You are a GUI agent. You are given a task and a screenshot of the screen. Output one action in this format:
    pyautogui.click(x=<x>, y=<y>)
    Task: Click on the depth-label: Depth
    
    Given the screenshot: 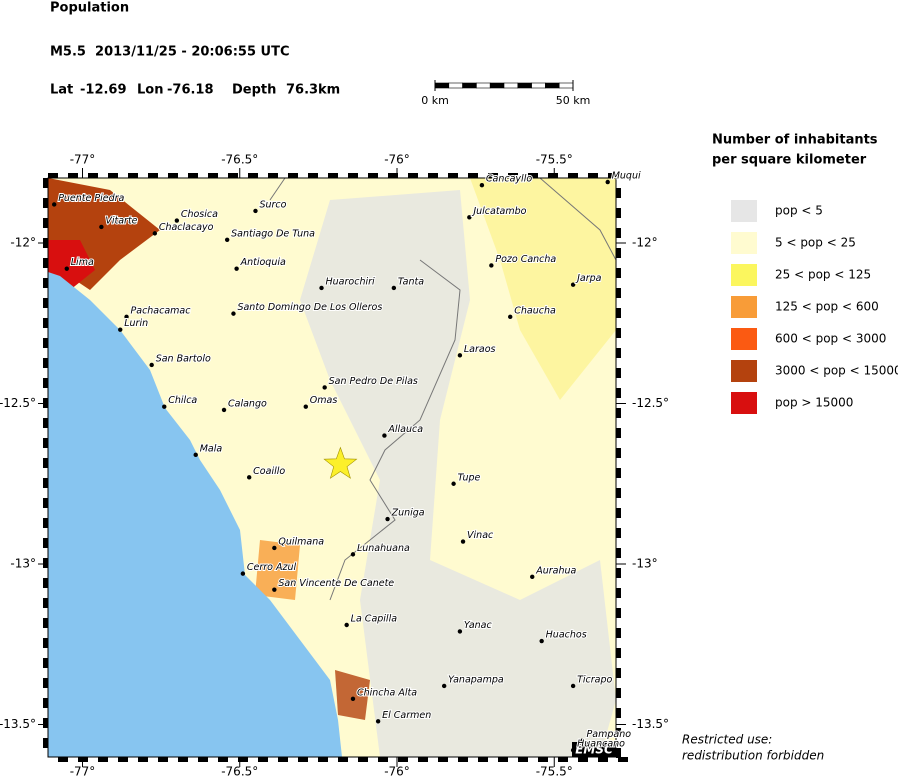 What is the action you would take?
    pyautogui.click(x=254, y=90)
    